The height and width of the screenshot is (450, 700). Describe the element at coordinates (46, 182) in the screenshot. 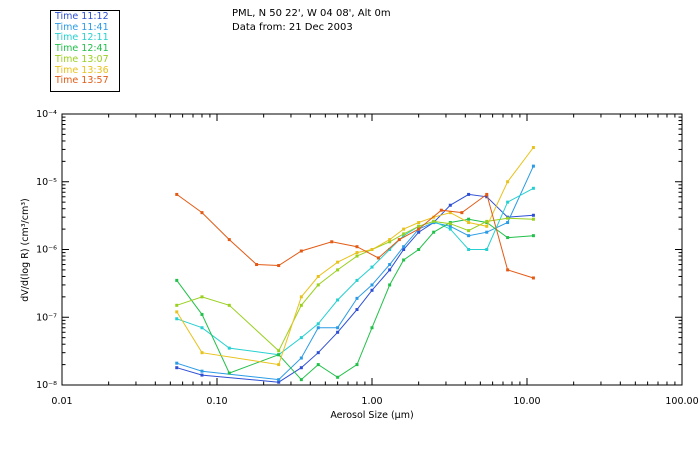

I see `y-tick-label: 10⁻⁵` at that location.